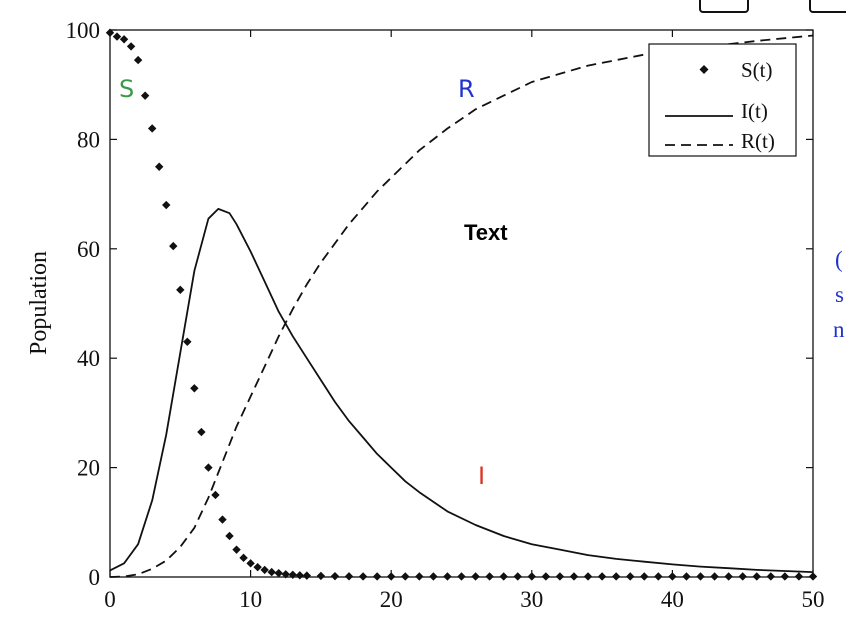 Image resolution: width=846 pixels, height=626 pixels. I want to click on side-text-2: s, so click(839, 294).